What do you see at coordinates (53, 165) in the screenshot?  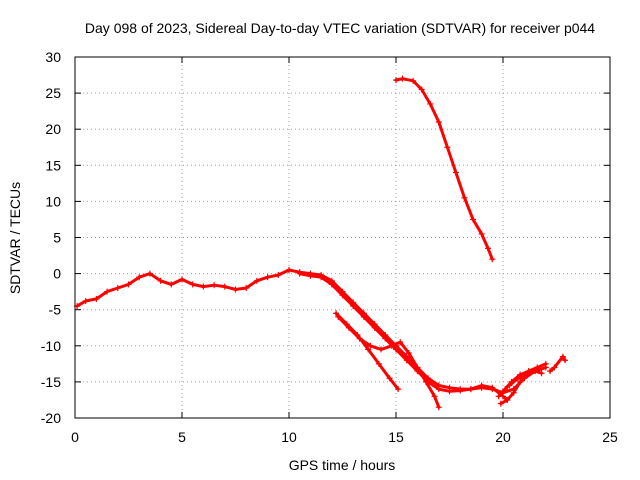 I see `y-tick-label: 15` at bounding box center [53, 165].